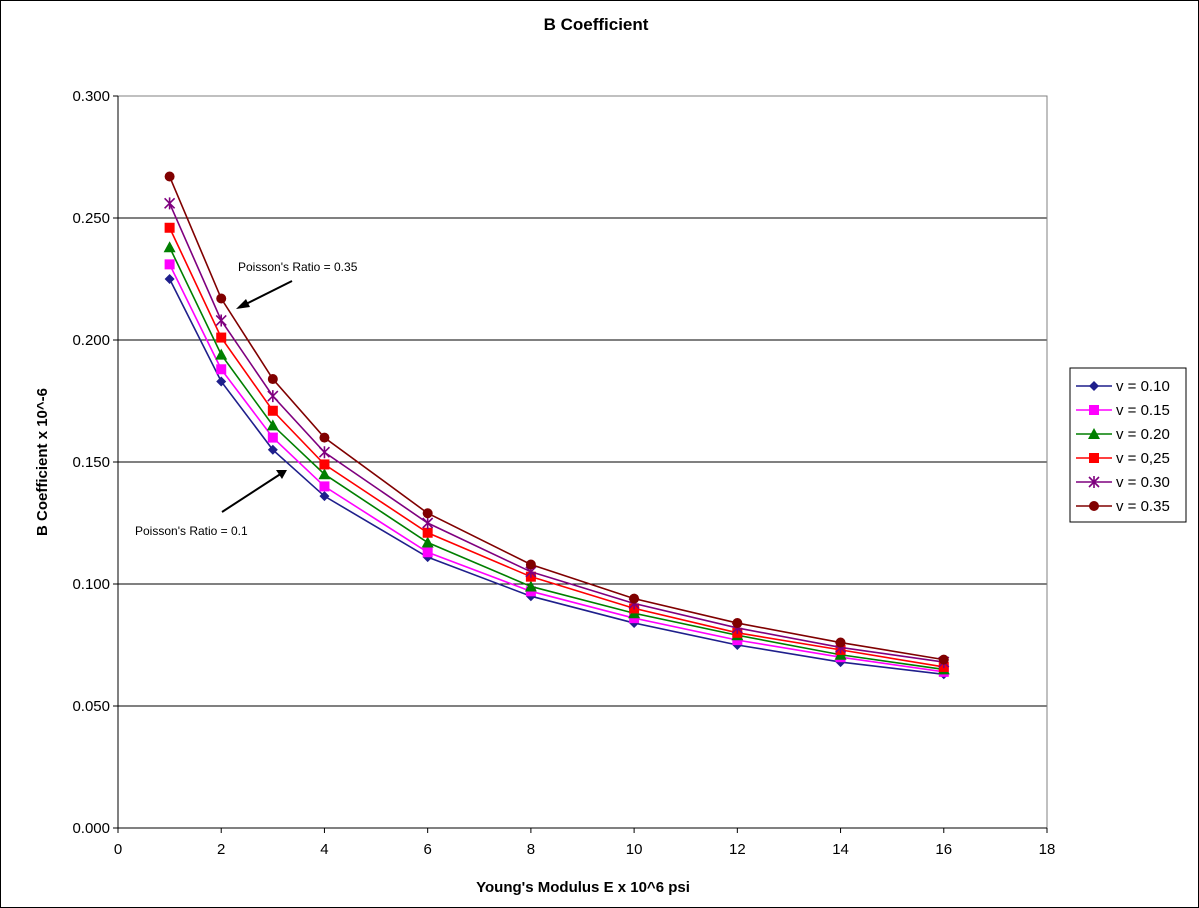  What do you see at coordinates (634, 849) in the screenshot?
I see `x-tick-label: 10` at bounding box center [634, 849].